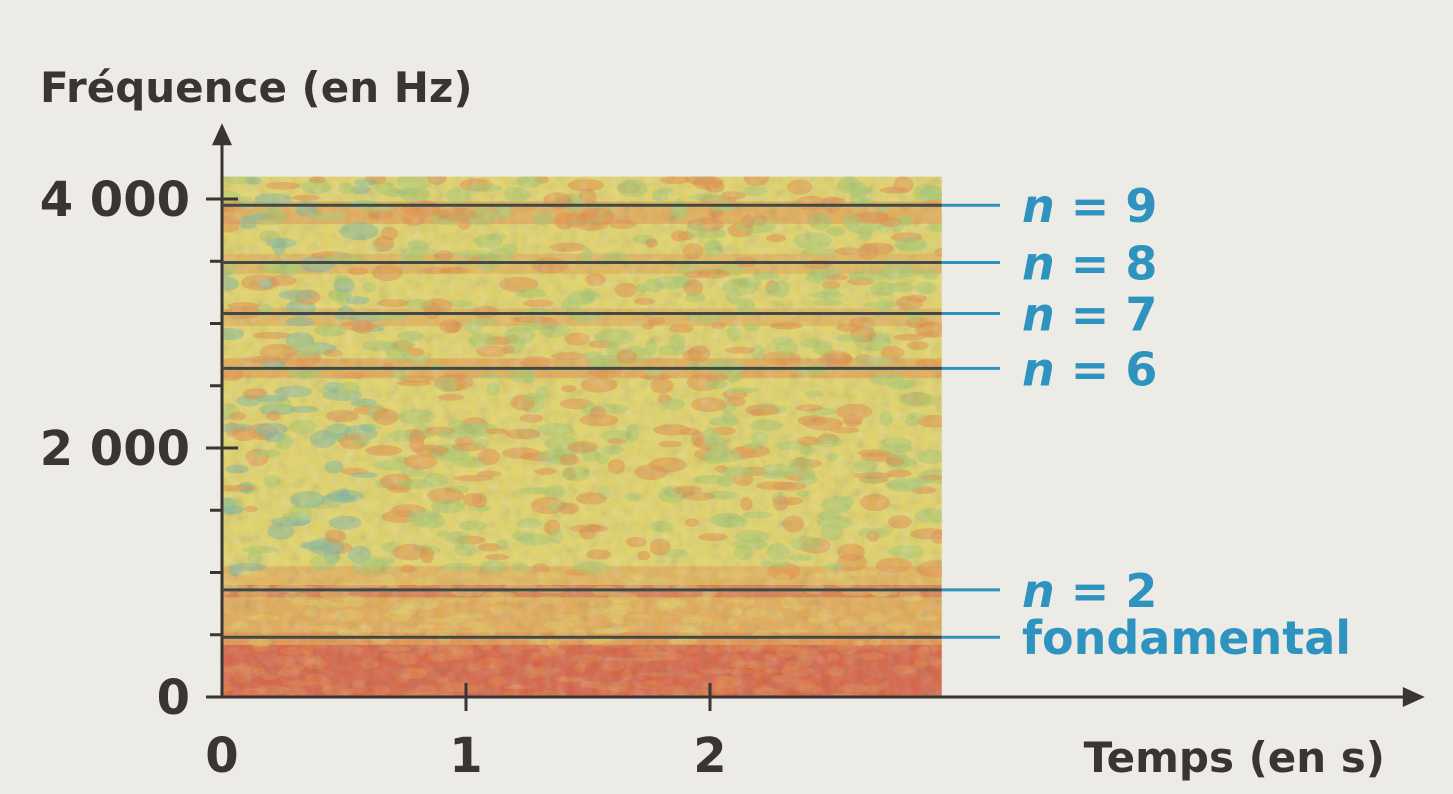 Image resolution: width=1453 pixels, height=794 pixels. I want to click on y-axis-title: Fréquence (en Hz), so click(256, 87).